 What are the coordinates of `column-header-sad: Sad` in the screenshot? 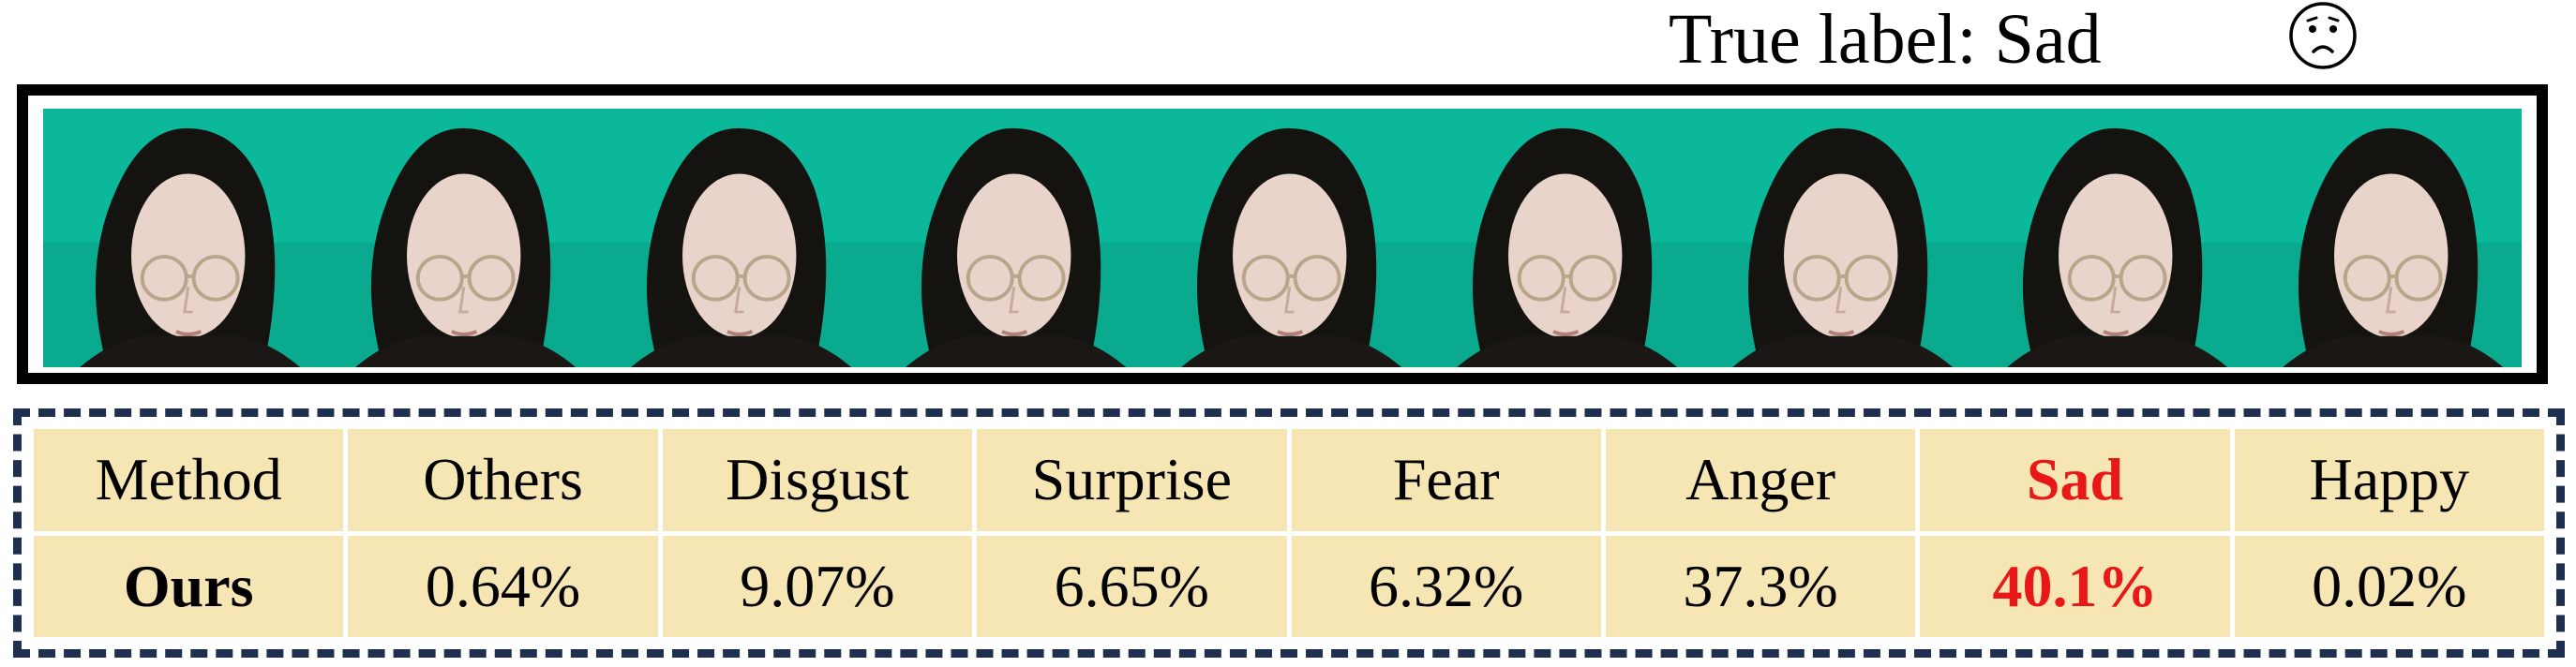 It's located at (2075, 480).